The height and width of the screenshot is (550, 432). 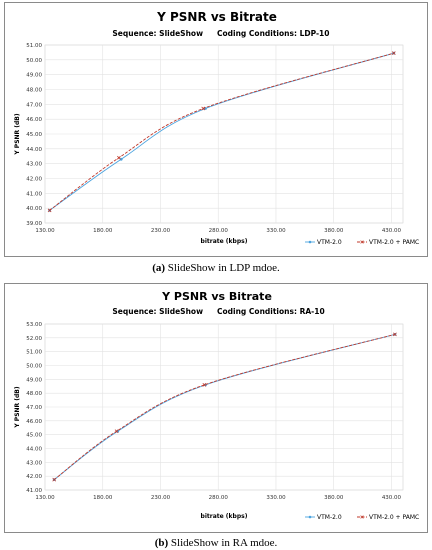 I want to click on figure-caption-b: (b) SlideShow in RA mdoe., so click(x=216, y=543).